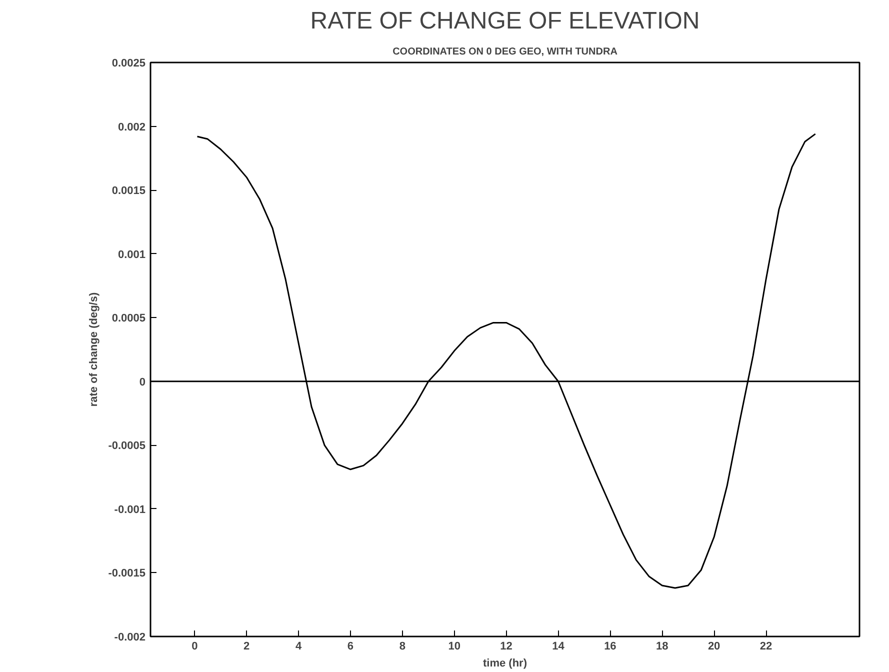 The width and height of the screenshot is (889, 672). What do you see at coordinates (350, 646) in the screenshot?
I see `x-tick-label: 6` at bounding box center [350, 646].